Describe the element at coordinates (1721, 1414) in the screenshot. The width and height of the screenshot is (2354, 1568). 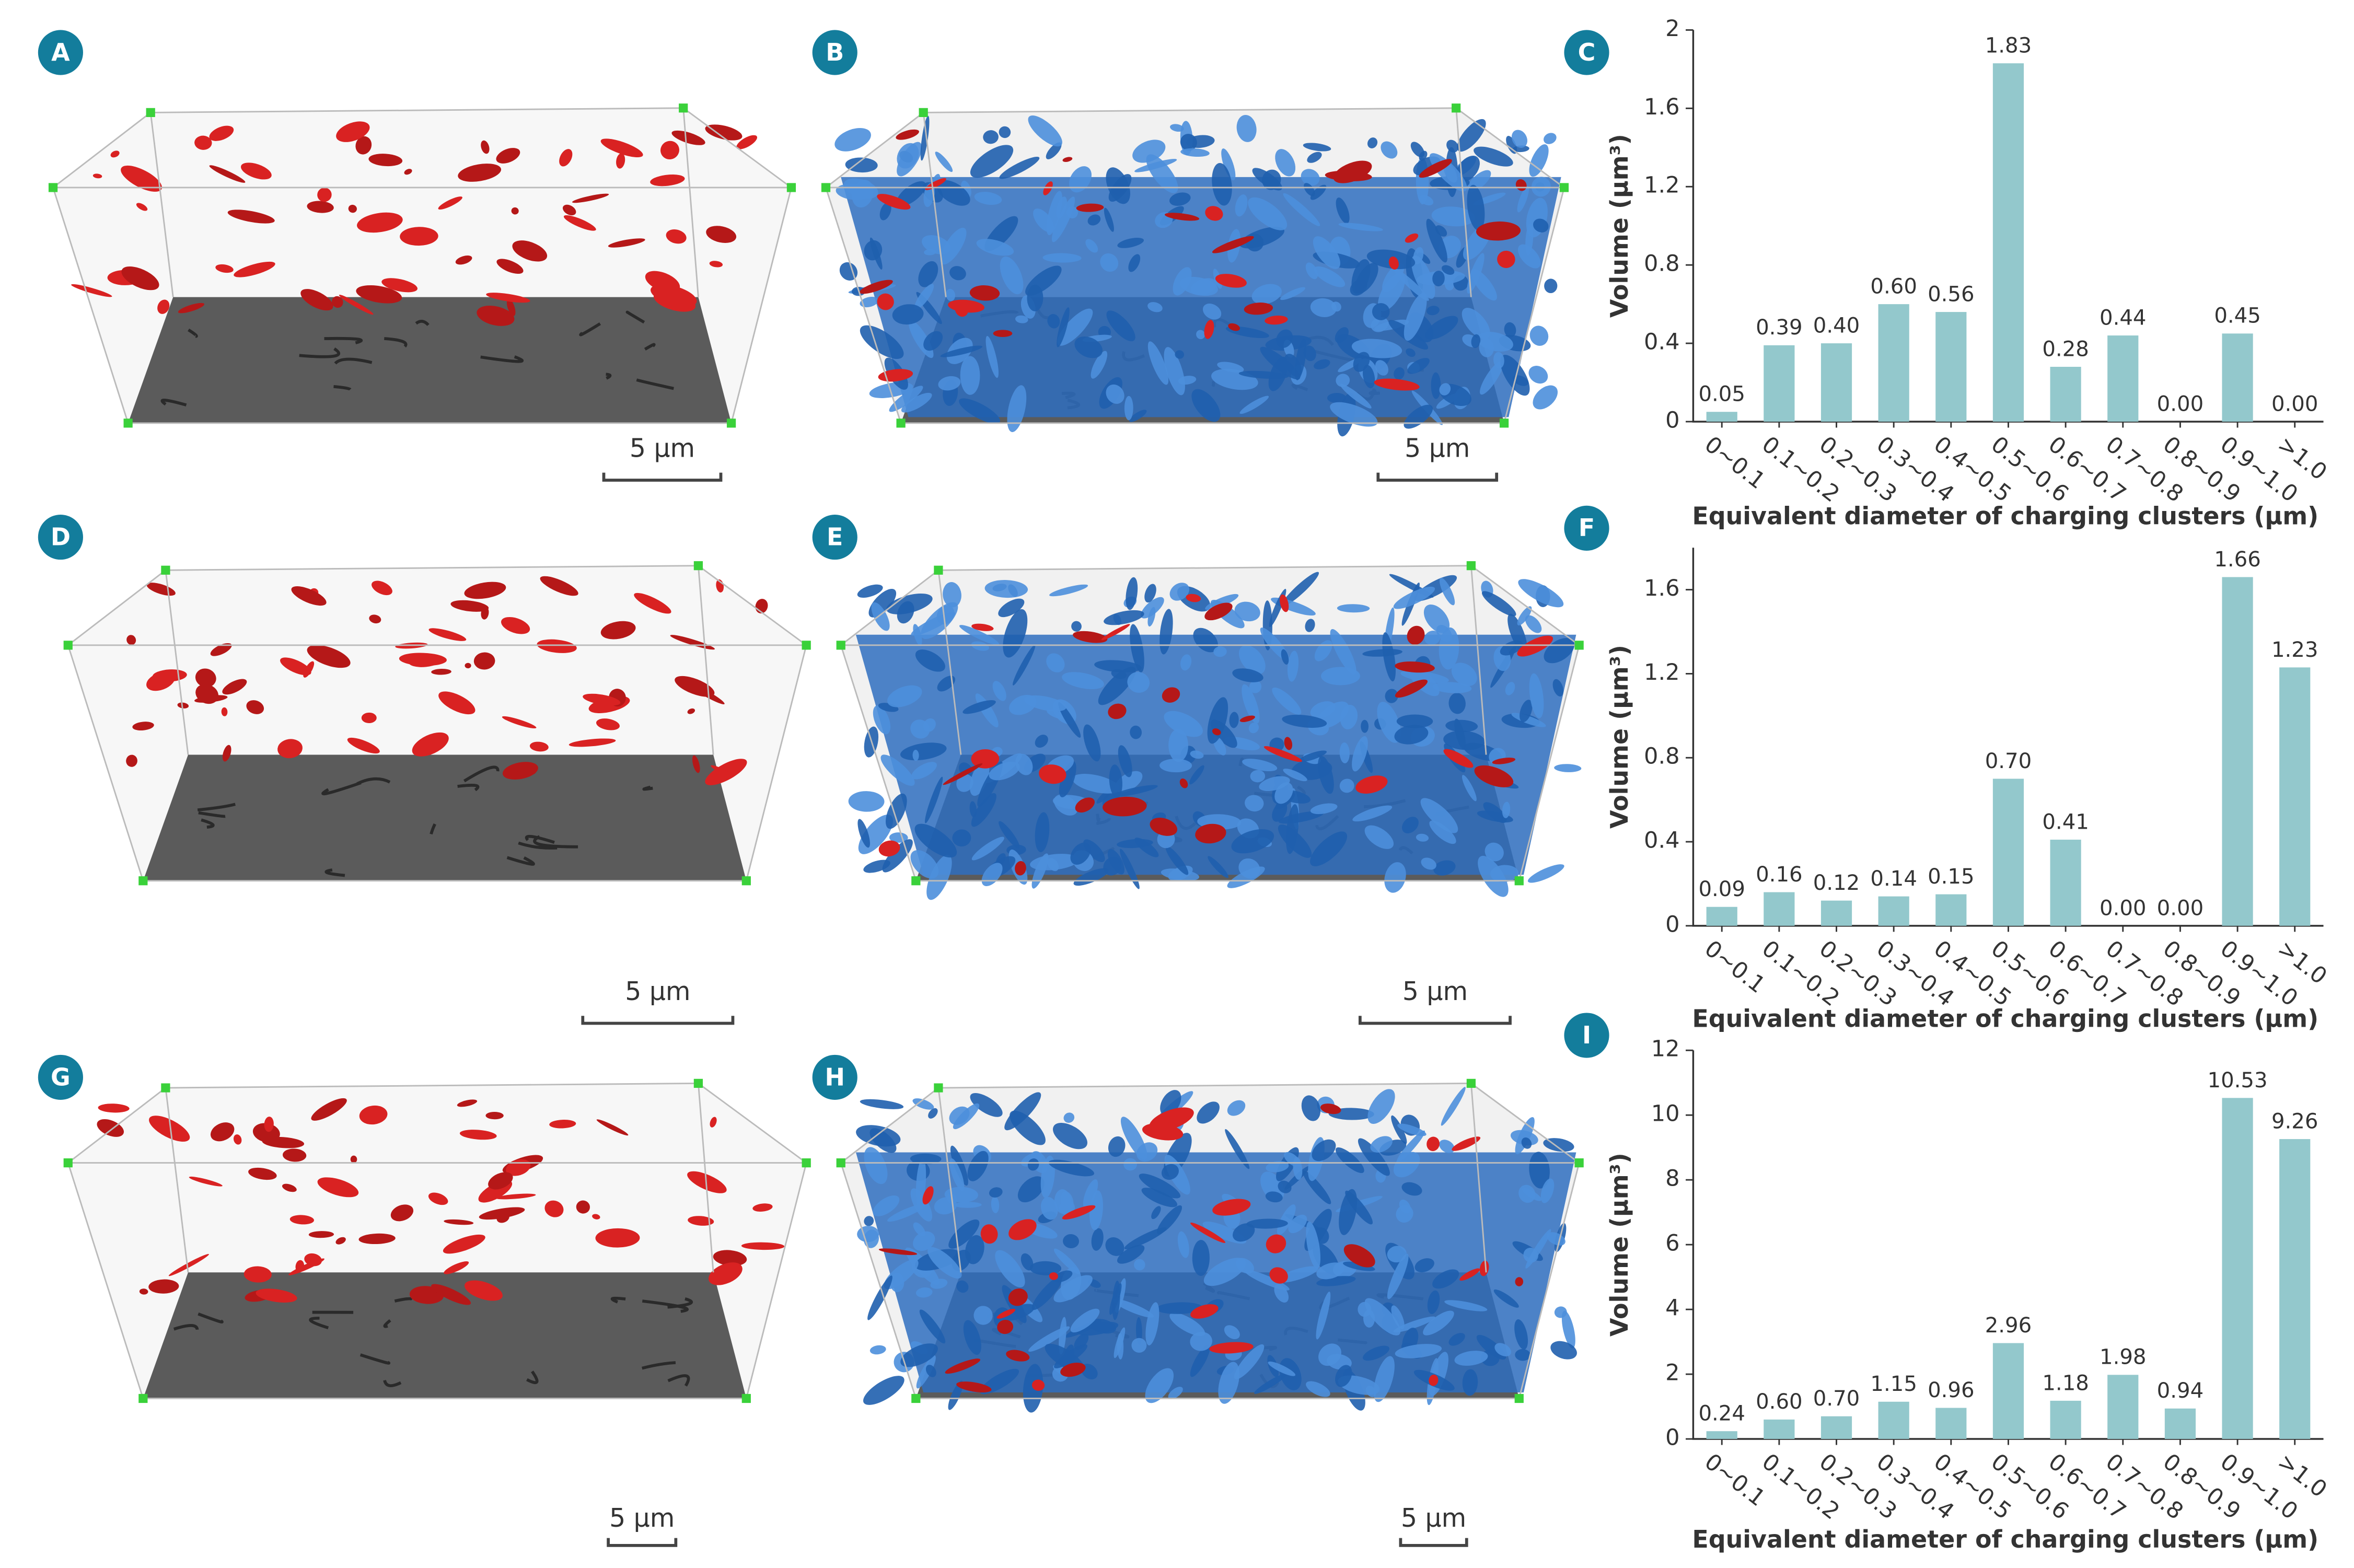
I see `value-label: 0.24` at that location.